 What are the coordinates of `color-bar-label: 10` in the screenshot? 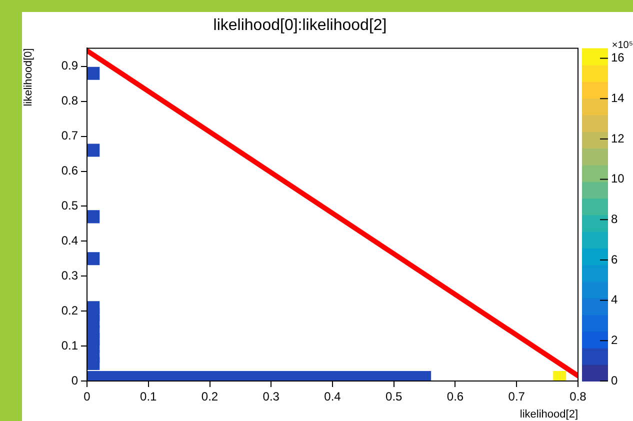 It's located at (618, 179).